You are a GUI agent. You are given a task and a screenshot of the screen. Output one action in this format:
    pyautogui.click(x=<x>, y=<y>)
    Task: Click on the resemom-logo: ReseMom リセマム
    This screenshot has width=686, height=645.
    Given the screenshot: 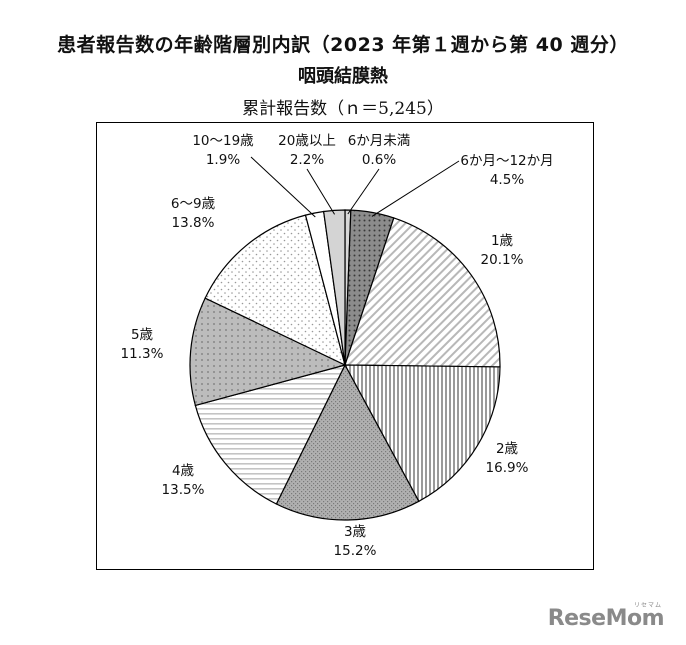 What is the action you would take?
    pyautogui.click(x=606, y=616)
    